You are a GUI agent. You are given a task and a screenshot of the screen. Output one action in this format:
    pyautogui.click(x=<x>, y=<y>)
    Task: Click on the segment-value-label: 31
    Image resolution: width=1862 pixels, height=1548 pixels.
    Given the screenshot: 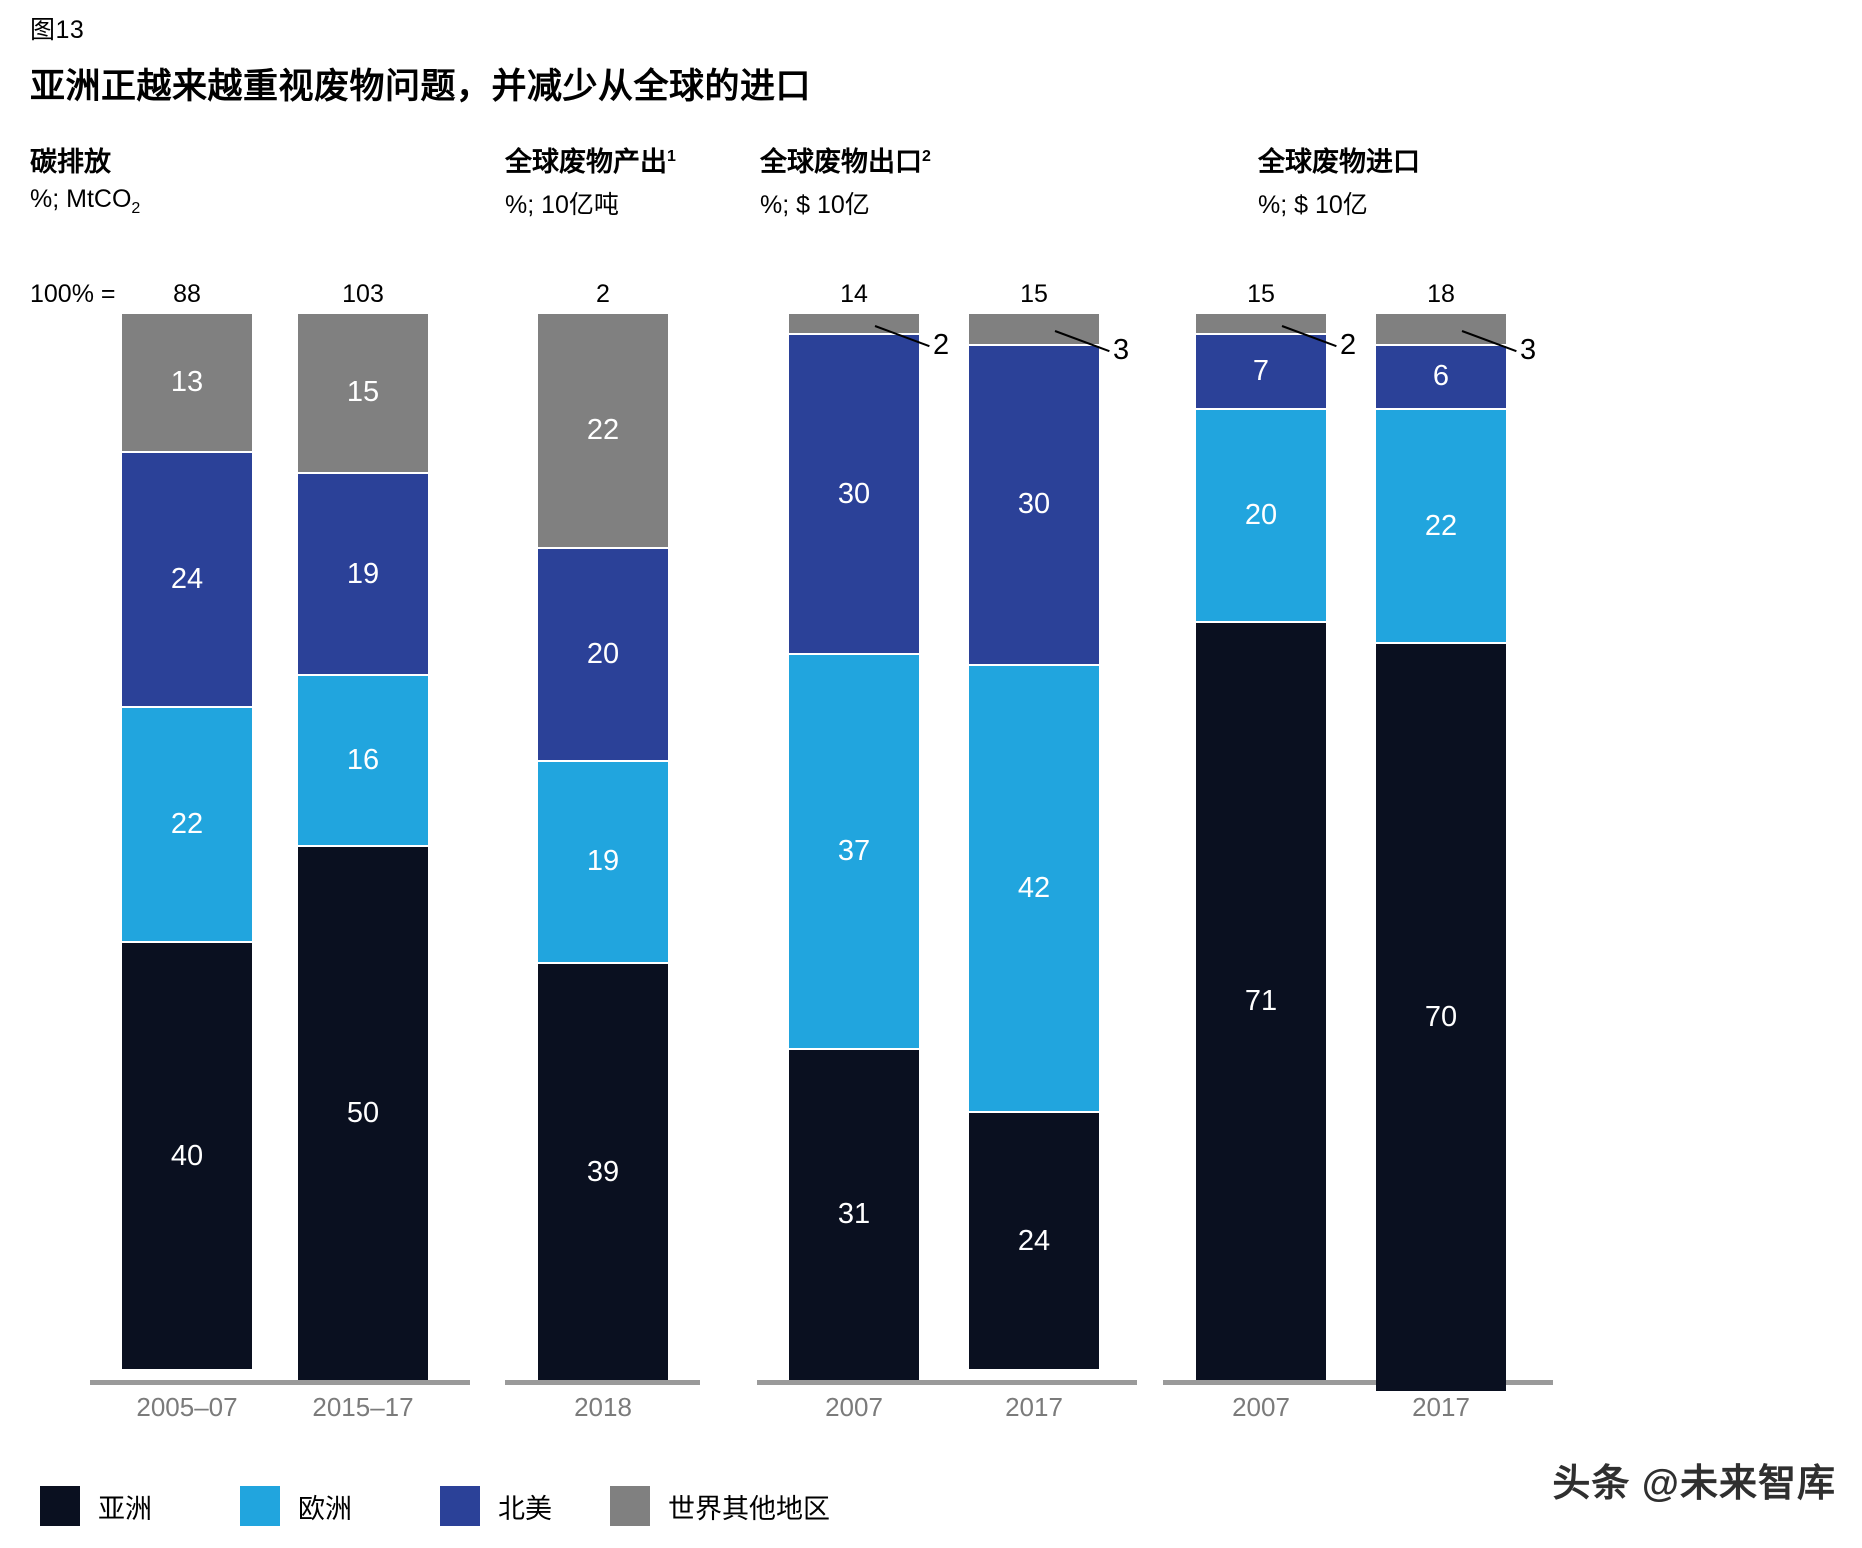 What is the action you would take?
    pyautogui.click(x=854, y=1214)
    